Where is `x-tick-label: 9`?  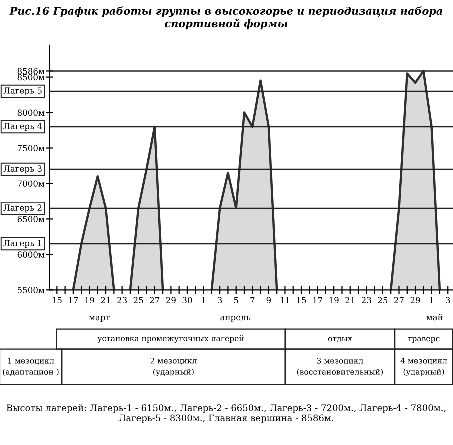 x-tick-label: 9 is located at coordinates (269, 300).